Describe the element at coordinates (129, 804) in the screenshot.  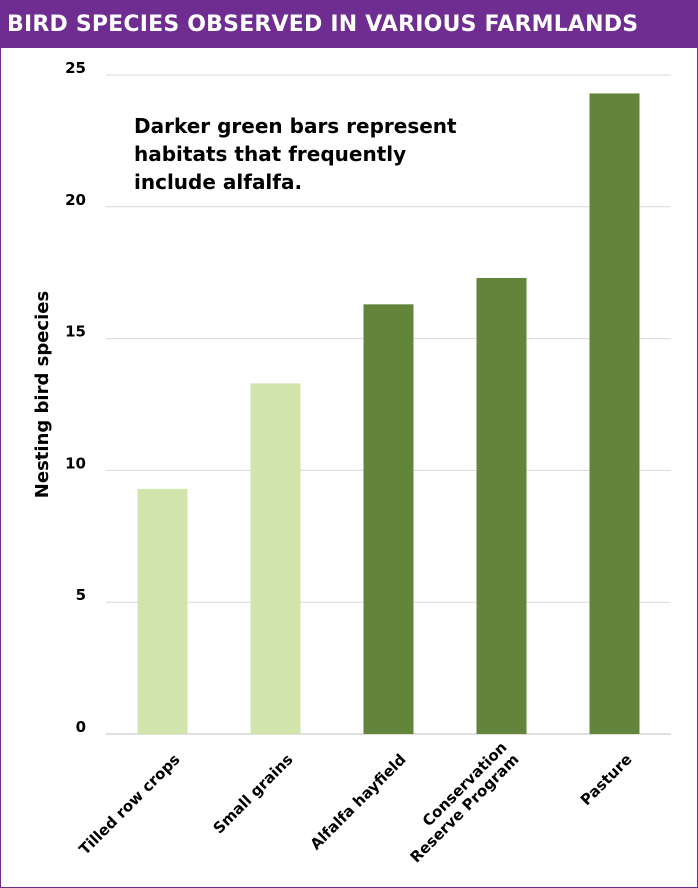
I see `x-tick-label: Tilled row crops` at that location.